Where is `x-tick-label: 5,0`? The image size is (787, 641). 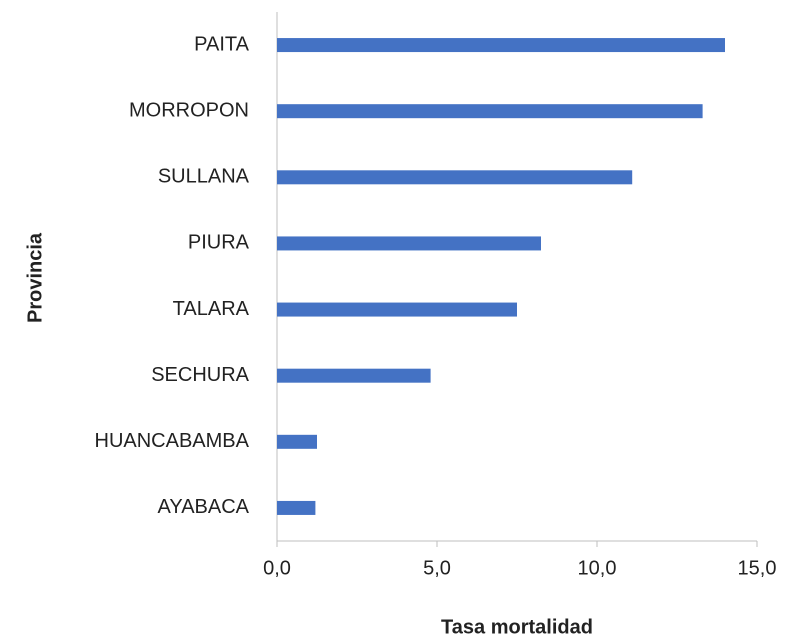
x-tick-label: 5,0 is located at coordinates (437, 568).